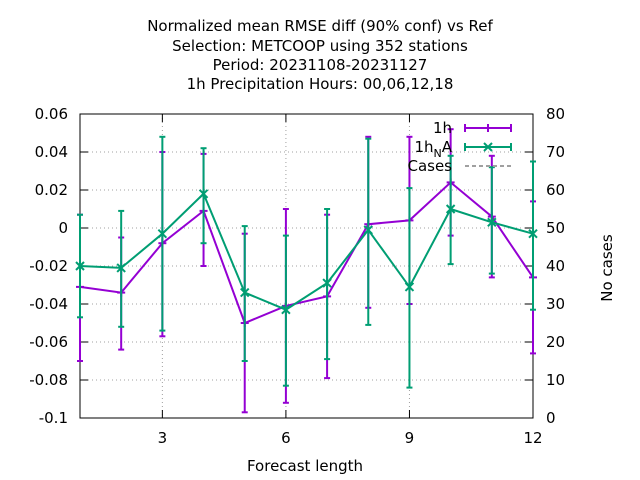  What do you see at coordinates (555, 380) in the screenshot?
I see `y2-tick-label: 10` at bounding box center [555, 380].